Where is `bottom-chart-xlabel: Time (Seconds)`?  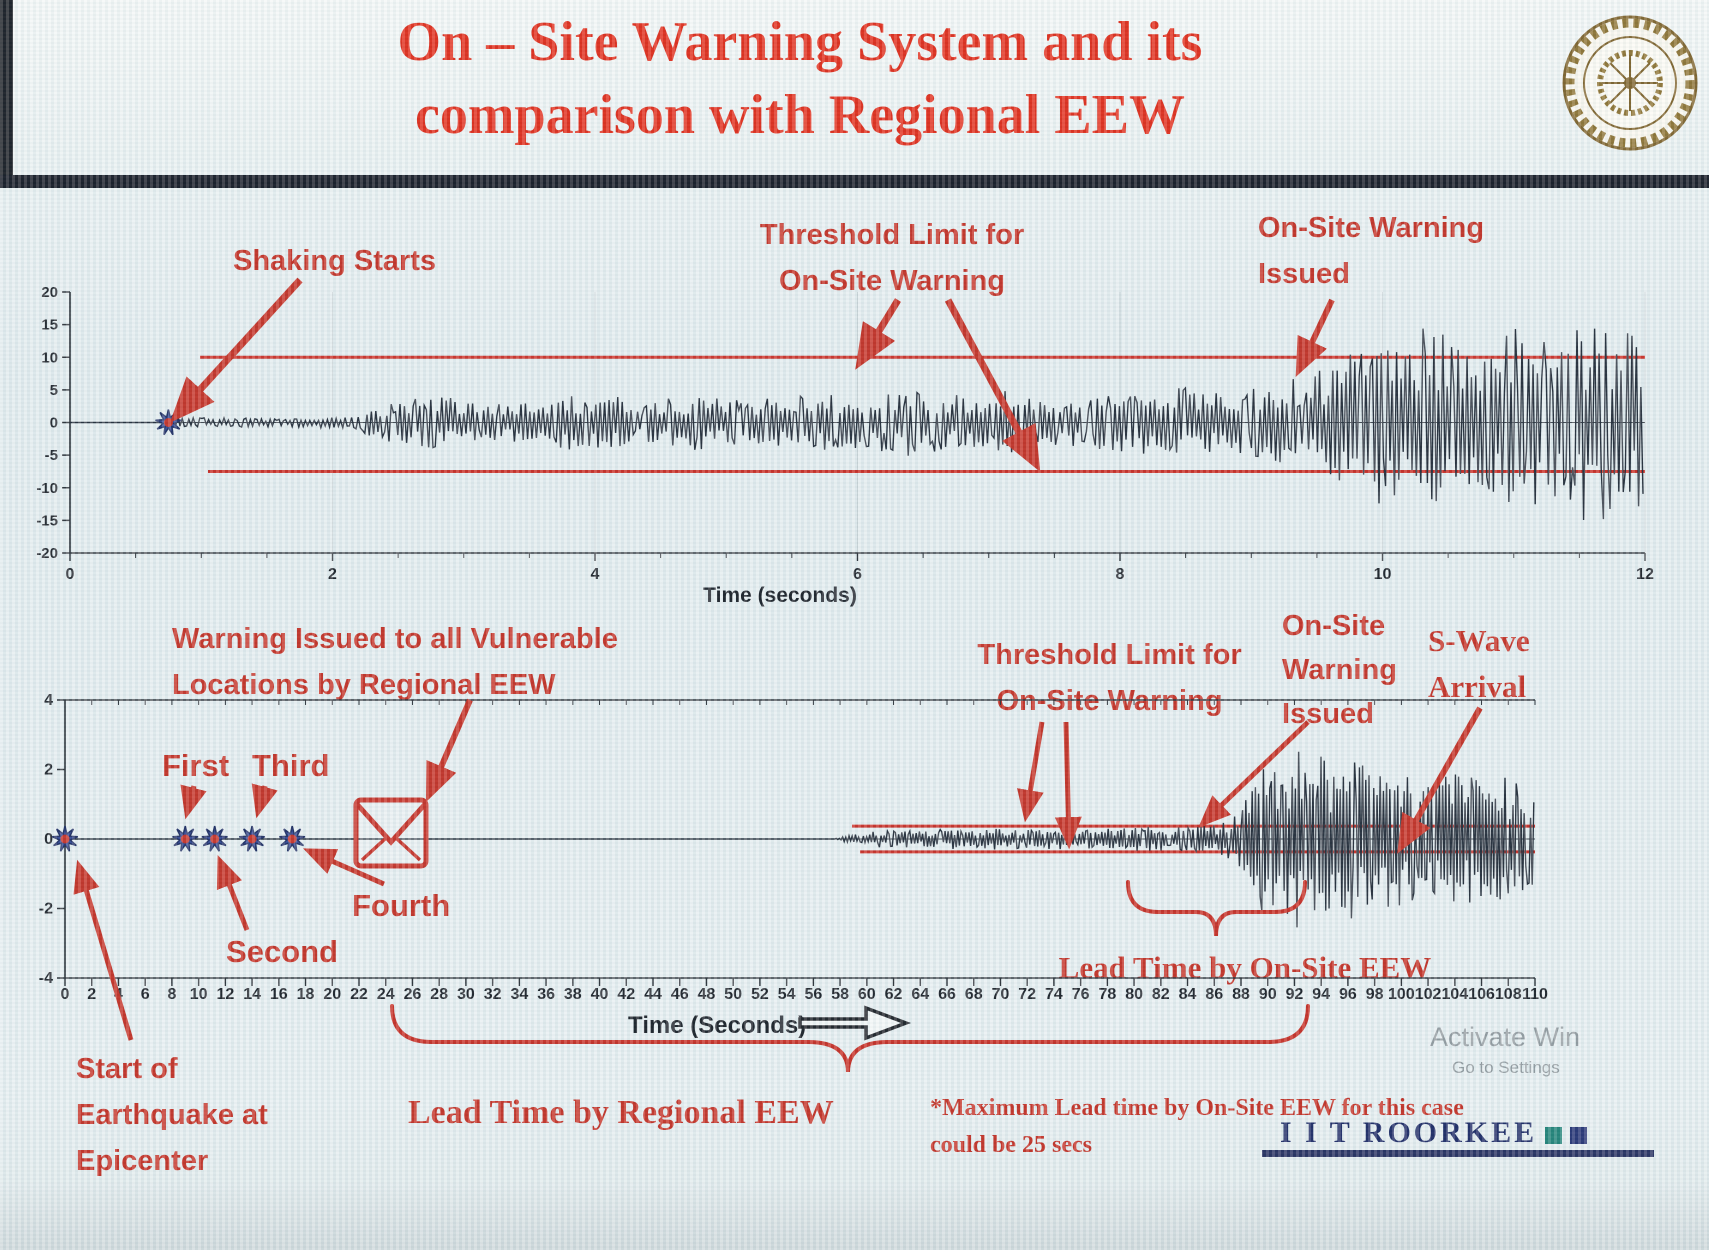 bottom-chart-xlabel: Time (Seconds) is located at coordinates (717, 1025).